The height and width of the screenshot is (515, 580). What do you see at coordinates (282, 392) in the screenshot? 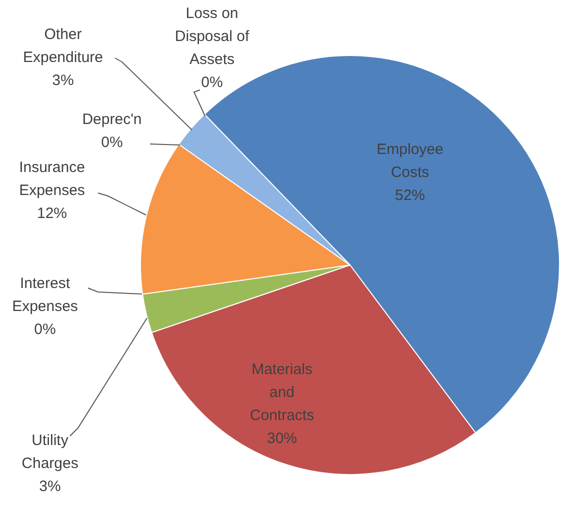
I see `slice-label: Materials and Contracts` at bounding box center [282, 392].